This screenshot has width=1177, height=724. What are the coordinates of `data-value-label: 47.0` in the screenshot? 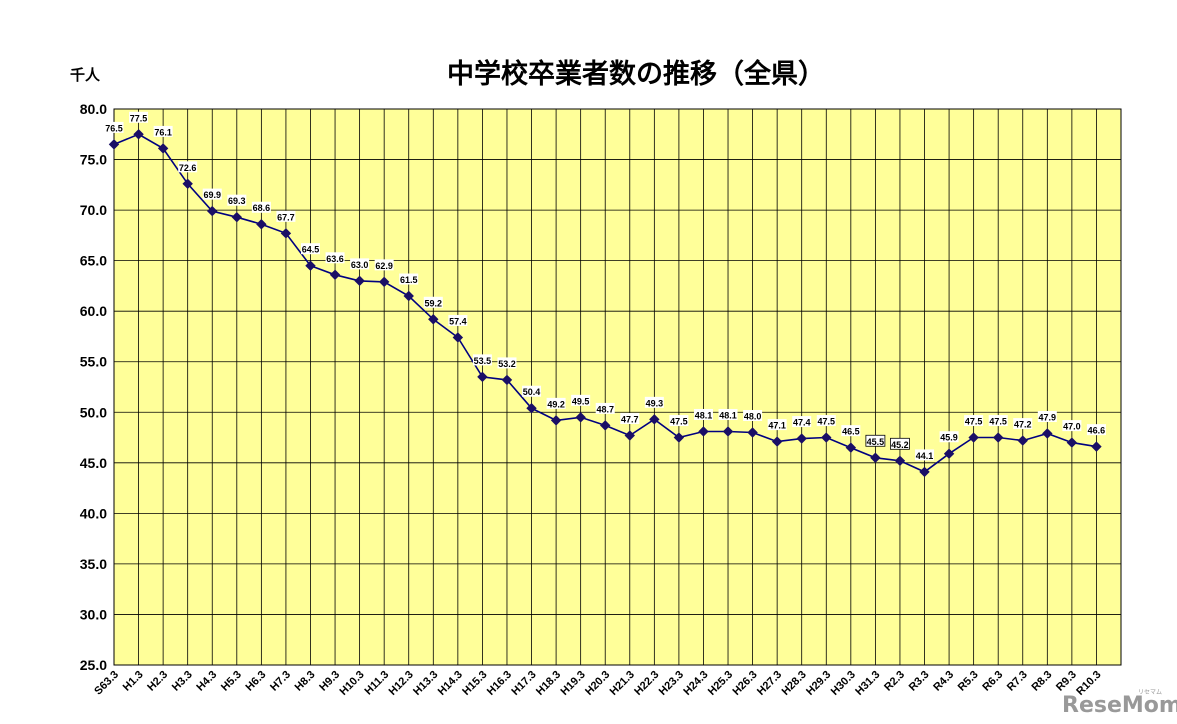 It's located at (1072, 427).